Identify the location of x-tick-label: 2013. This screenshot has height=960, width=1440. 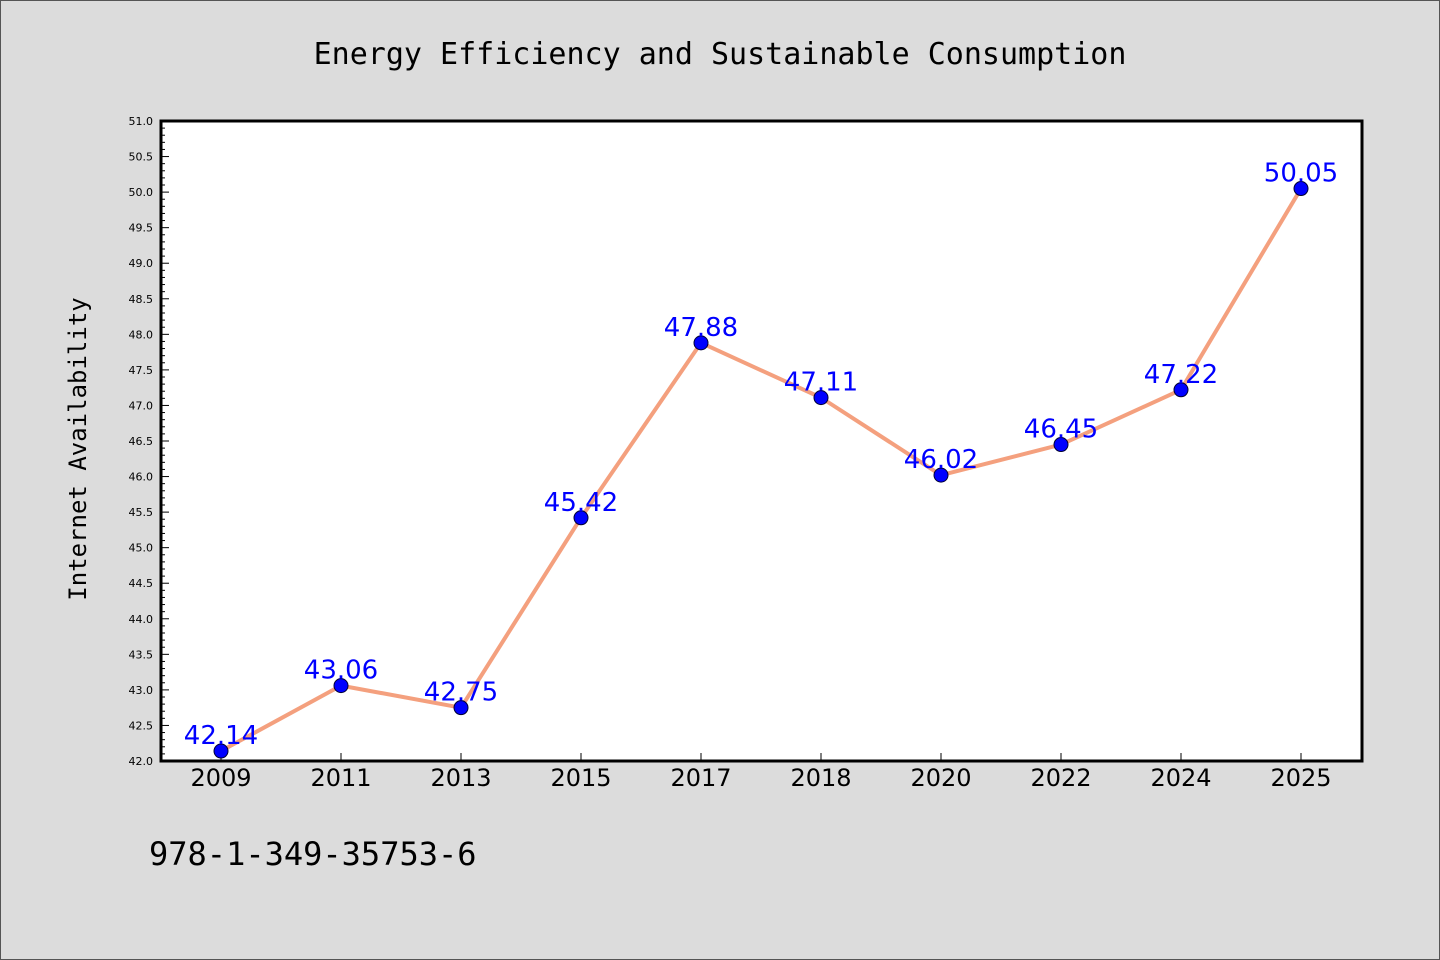
(460, 778).